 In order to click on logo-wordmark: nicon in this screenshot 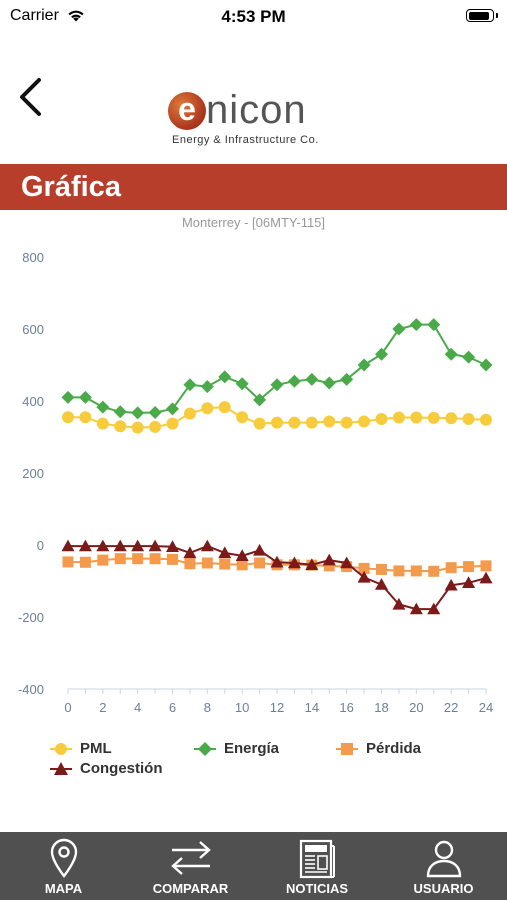, I will do `click(256, 110)`.